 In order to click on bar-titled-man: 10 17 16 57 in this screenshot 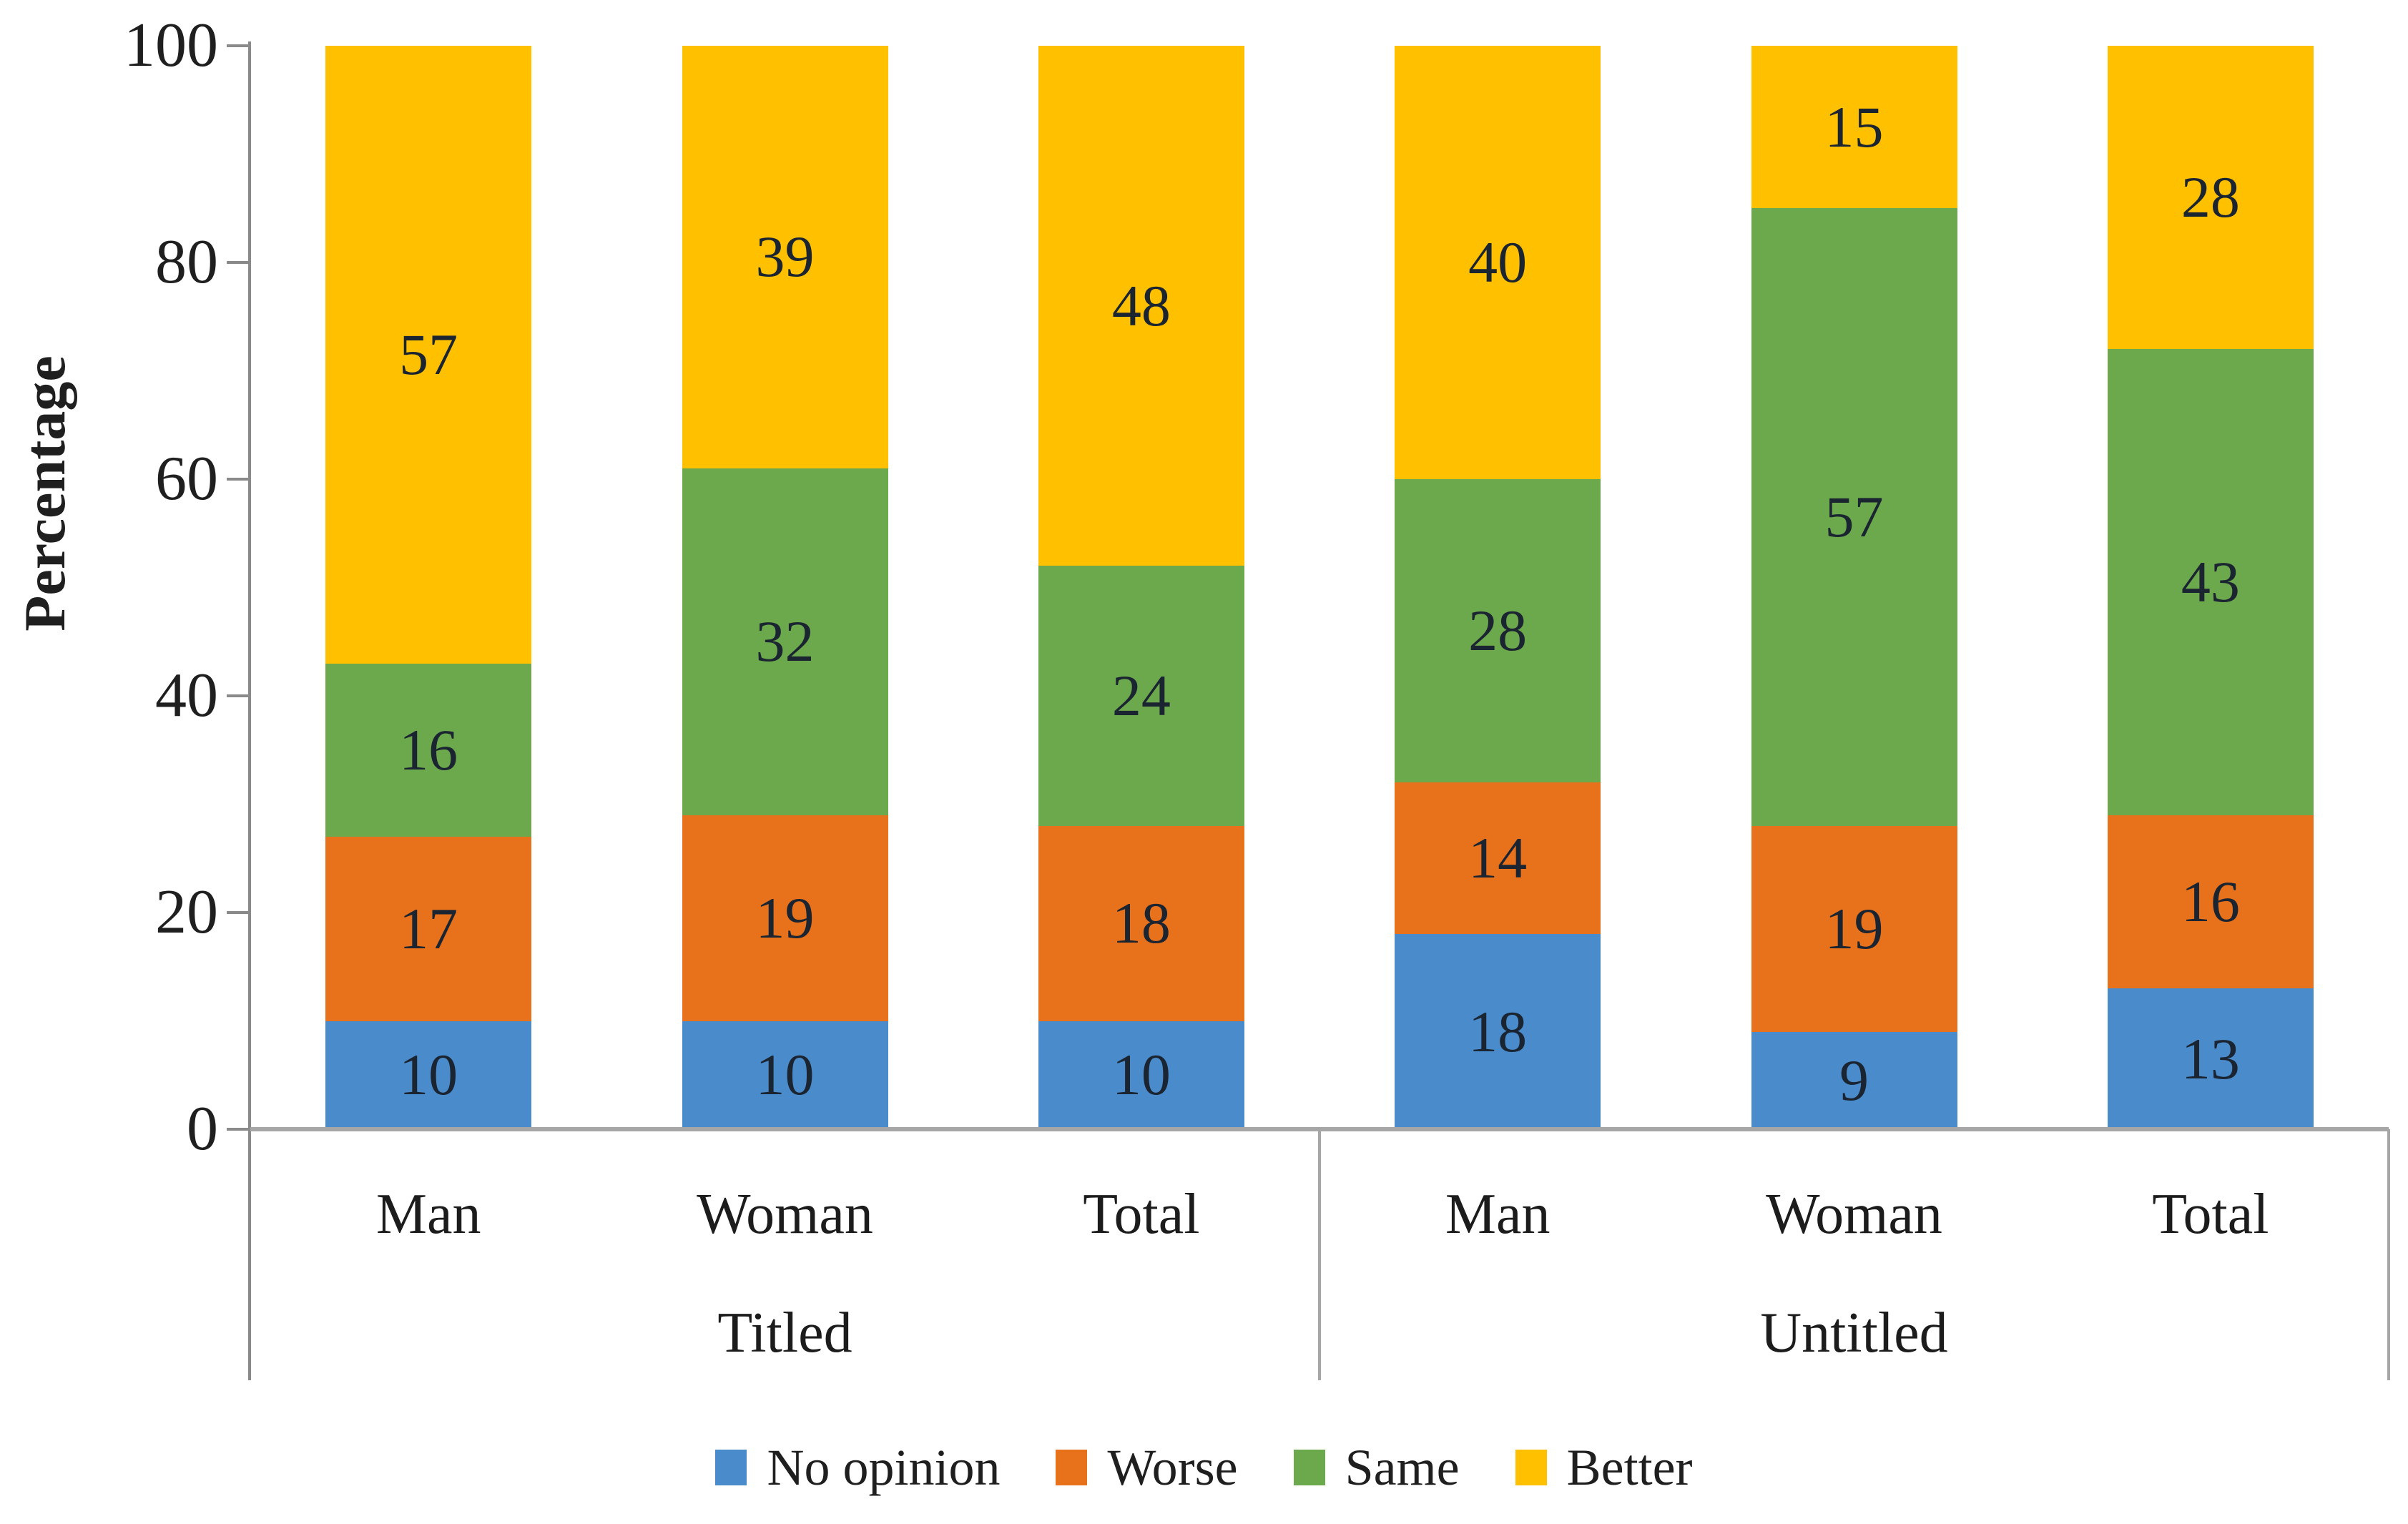, I will do `click(429, 587)`.